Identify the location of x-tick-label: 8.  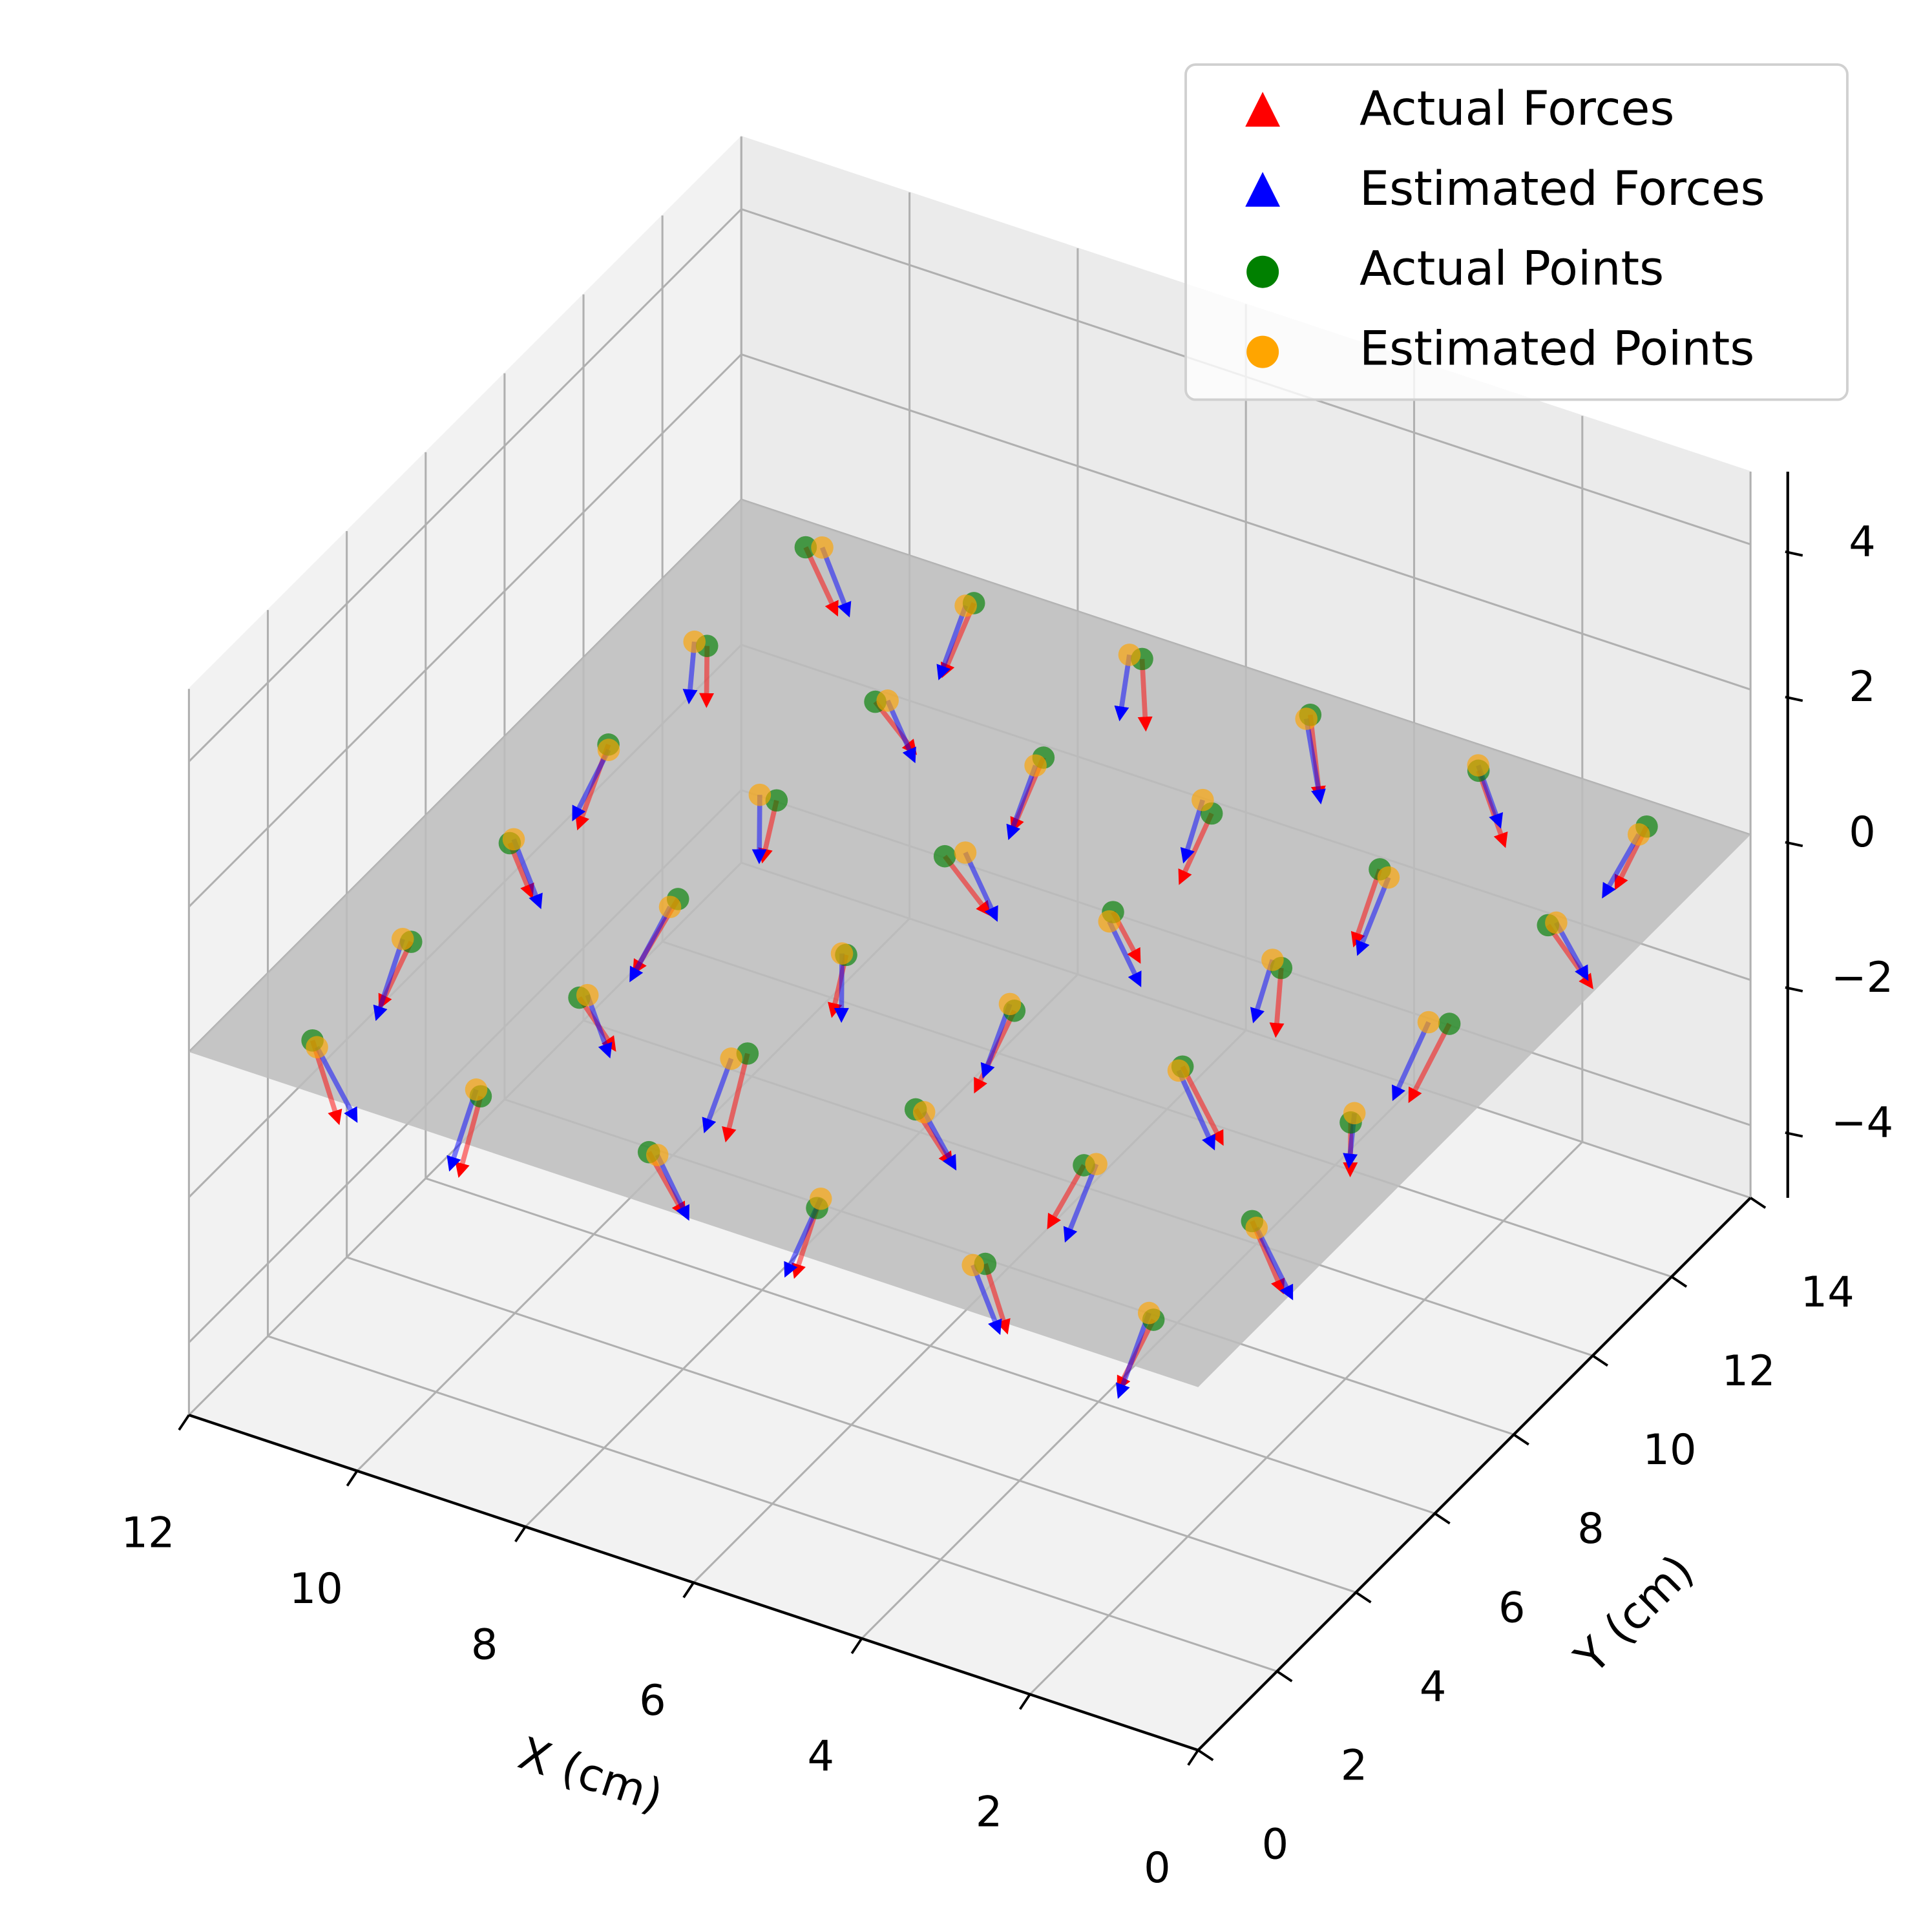
(484, 1644).